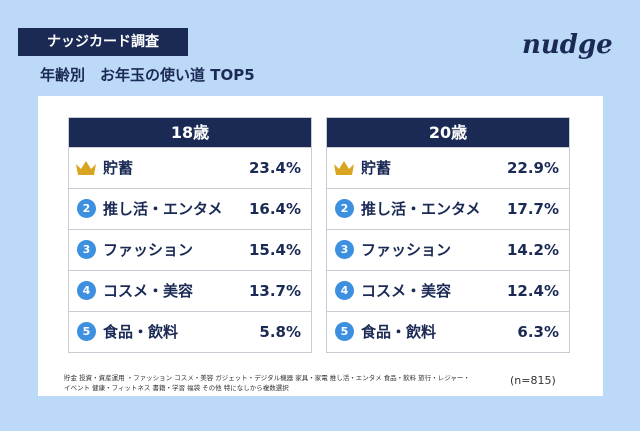  I want to click on item-value: 14.2%, so click(532, 250).